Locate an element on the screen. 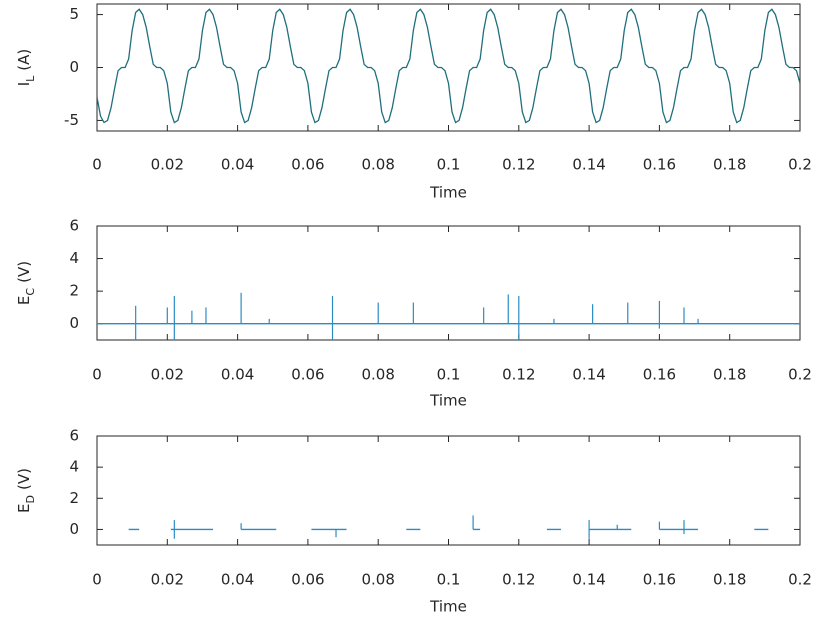 The height and width of the screenshot is (620, 823). y-label-subscript: D is located at coordinates (30, 499).